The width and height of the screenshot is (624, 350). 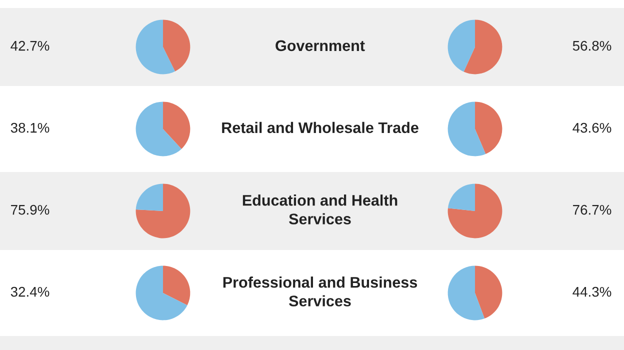 What do you see at coordinates (592, 291) in the screenshot?
I see `text: 44.3%` at bounding box center [592, 291].